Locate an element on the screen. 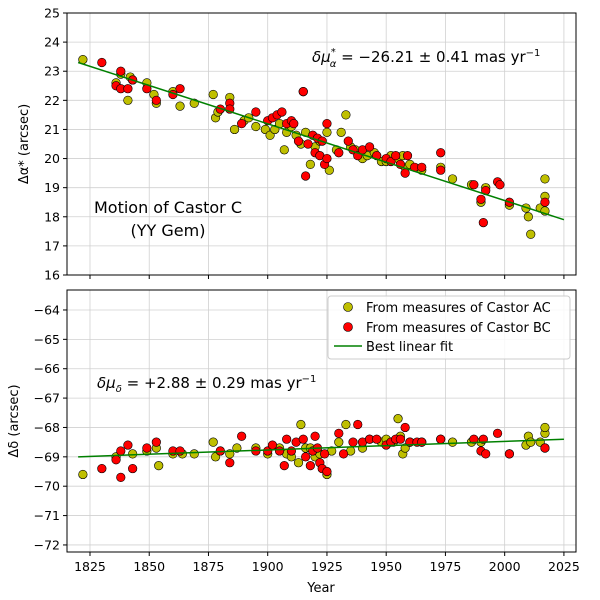 The height and width of the screenshot is (600, 600). y-tick-label: −69 is located at coordinates (47, 456).